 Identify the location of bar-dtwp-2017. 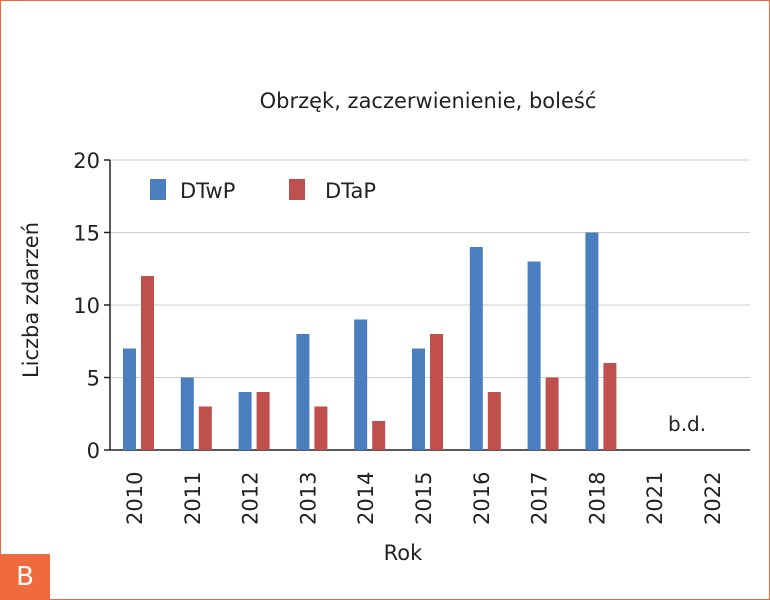
(534, 355).